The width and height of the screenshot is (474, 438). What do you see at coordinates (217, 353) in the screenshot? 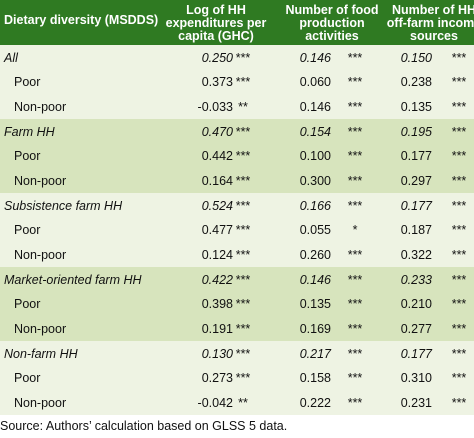
I see `expenditures-coef: 0.130` at bounding box center [217, 353].